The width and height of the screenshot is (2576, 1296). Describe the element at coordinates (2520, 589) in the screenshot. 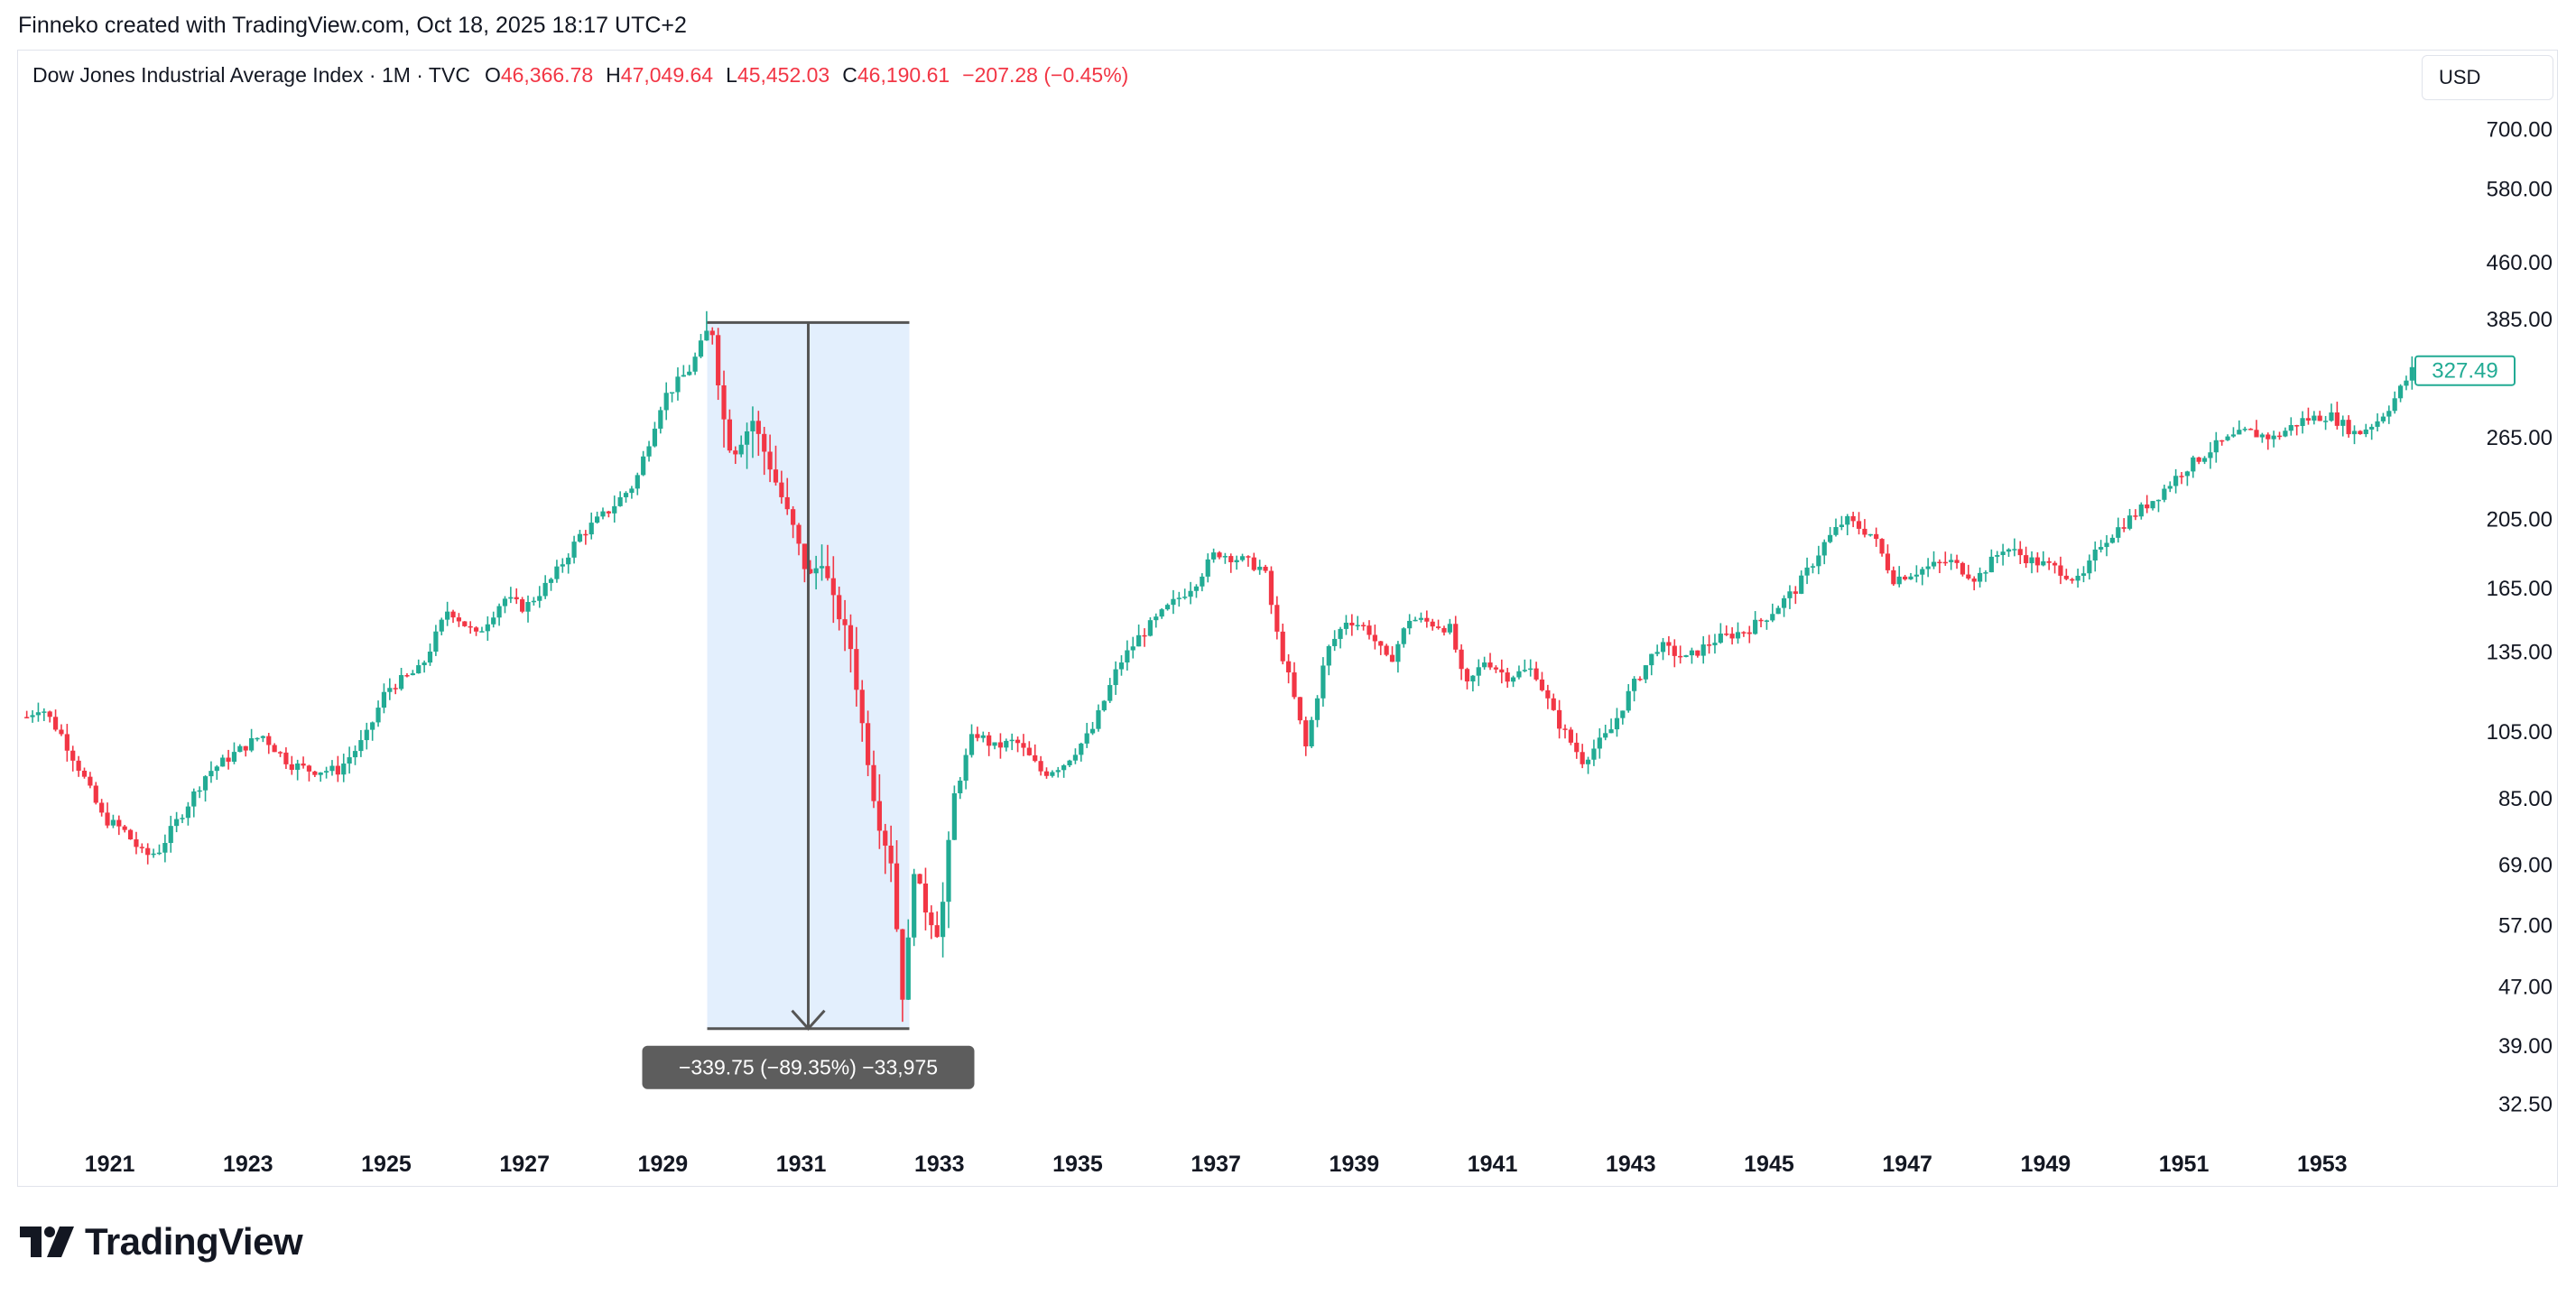

I see `price-tick-label: 165.00` at that location.